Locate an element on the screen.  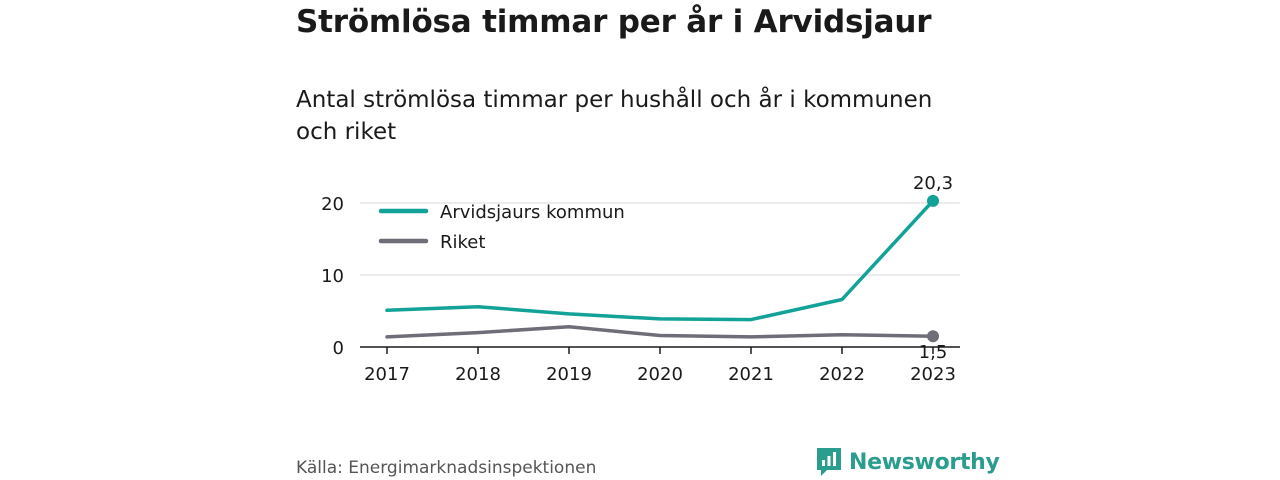
x-tick-label: 2022 is located at coordinates (842, 374).